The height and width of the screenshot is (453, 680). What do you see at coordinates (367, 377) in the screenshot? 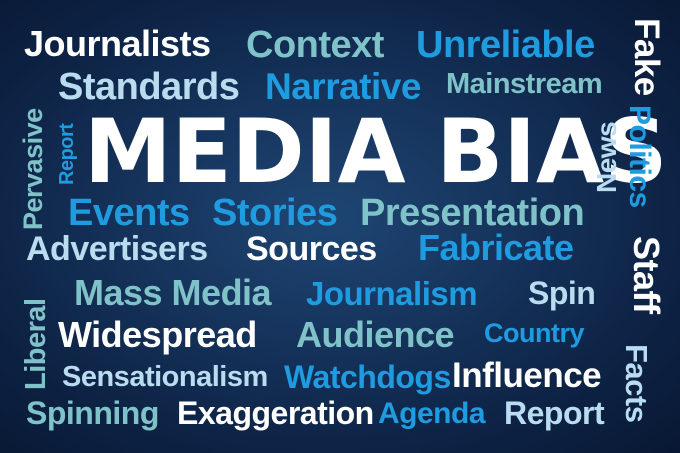
I see `word-watchdogs: Watchdogs` at bounding box center [367, 377].